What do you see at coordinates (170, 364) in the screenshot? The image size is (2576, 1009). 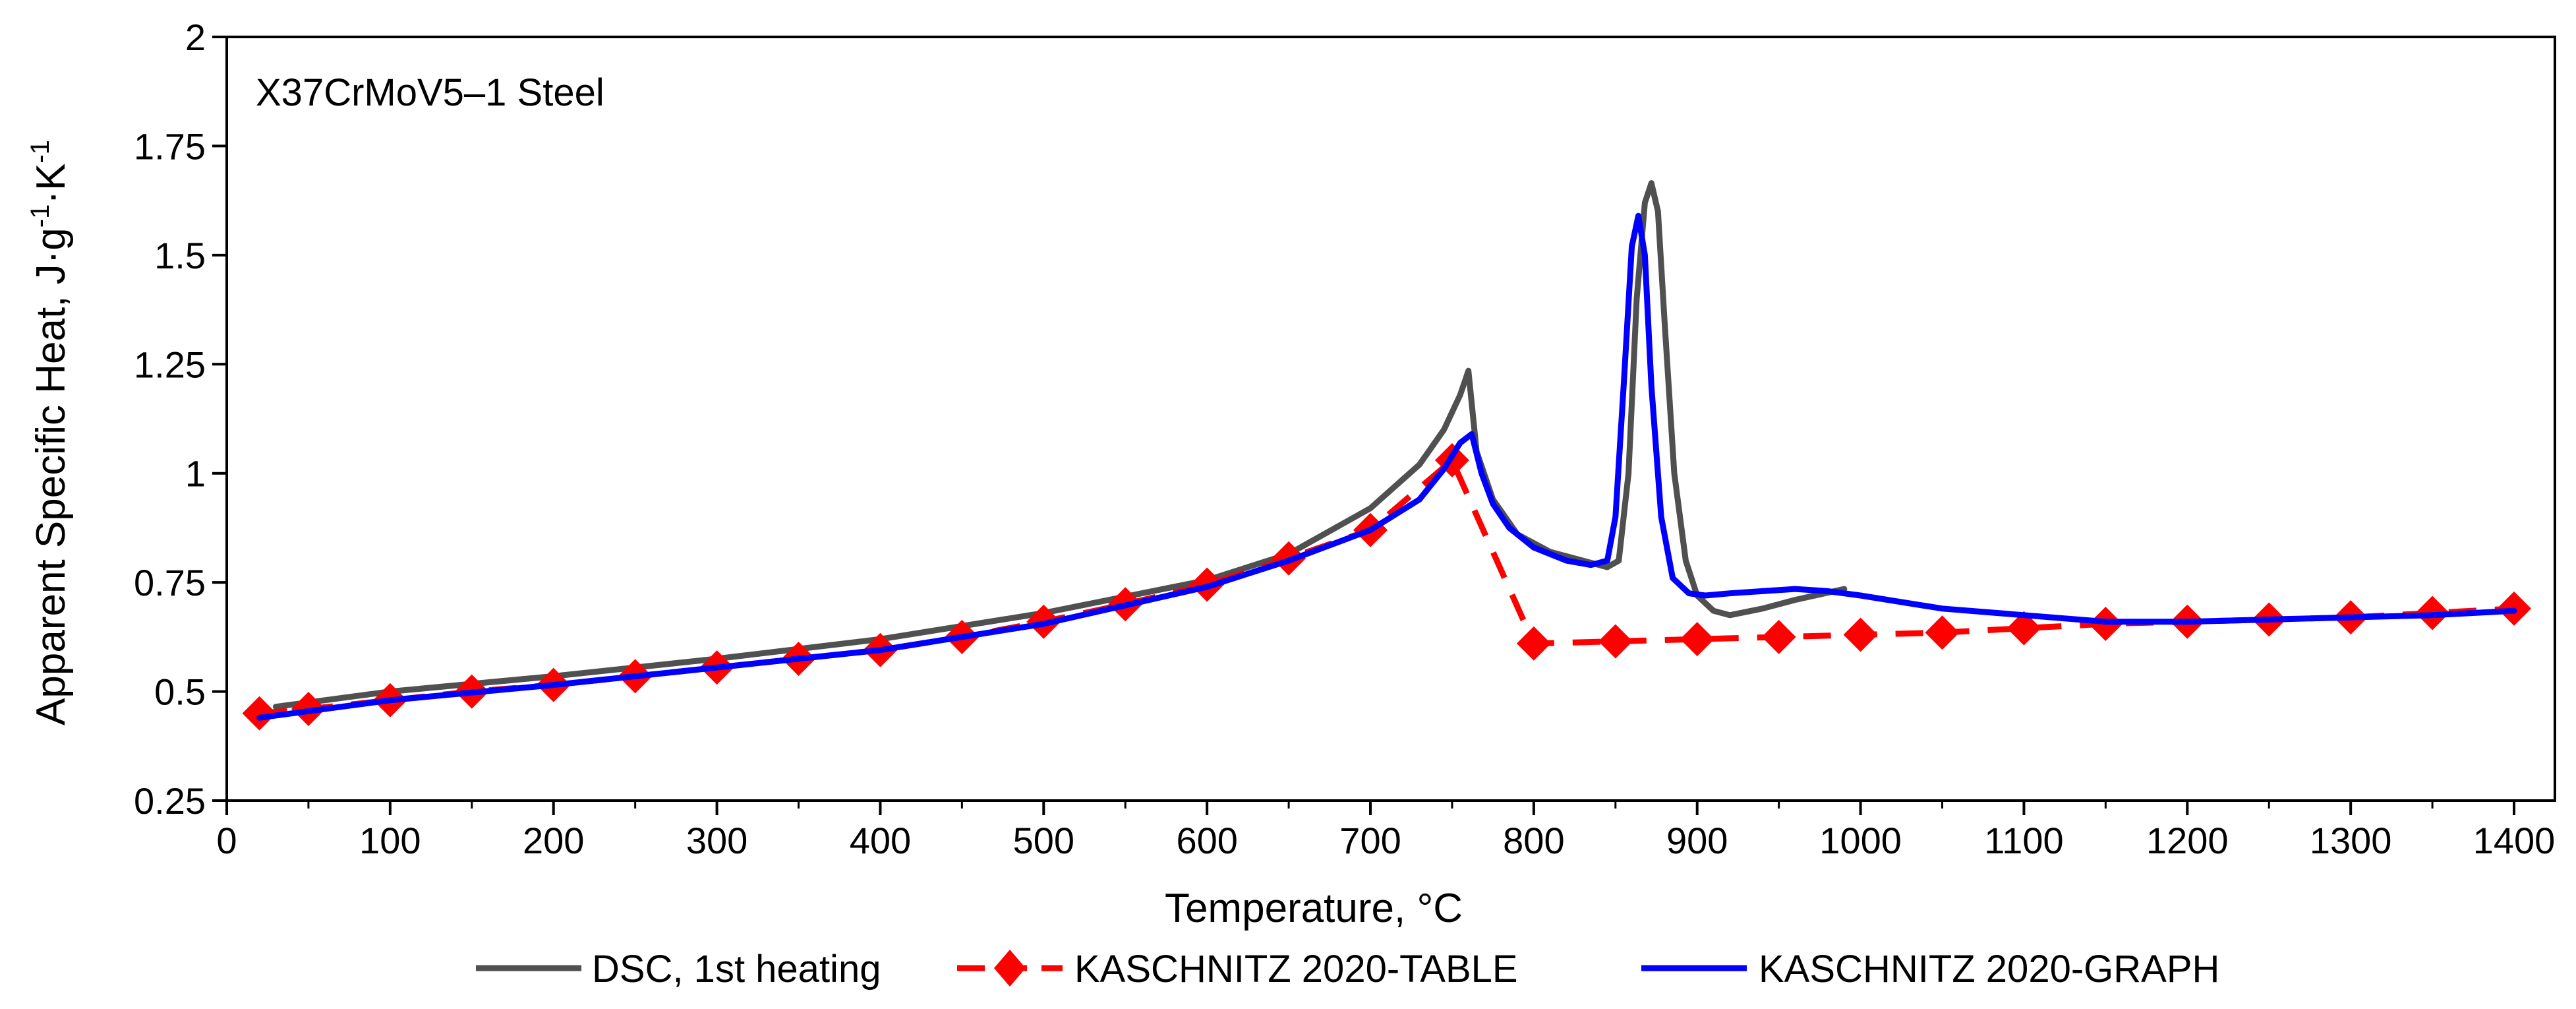 I see `y-tick-label-1.25: 1.25` at bounding box center [170, 364].